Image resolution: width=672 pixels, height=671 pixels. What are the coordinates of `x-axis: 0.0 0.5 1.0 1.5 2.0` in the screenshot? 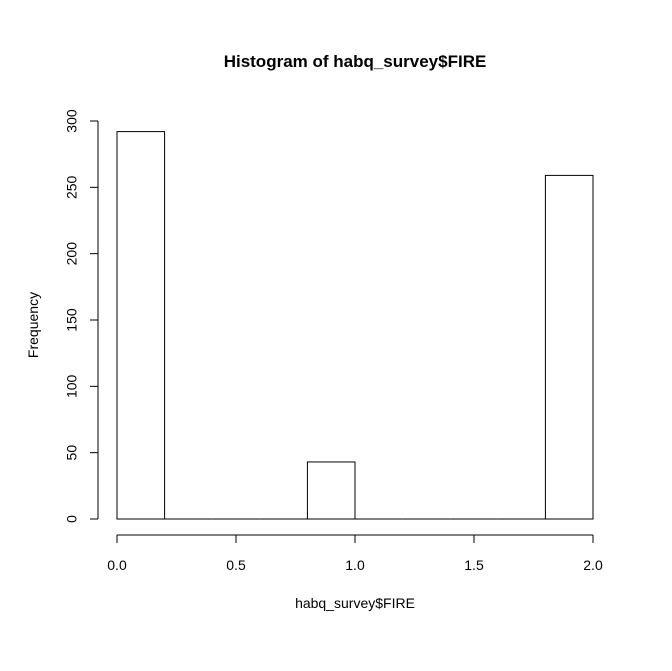 It's located at (355, 553).